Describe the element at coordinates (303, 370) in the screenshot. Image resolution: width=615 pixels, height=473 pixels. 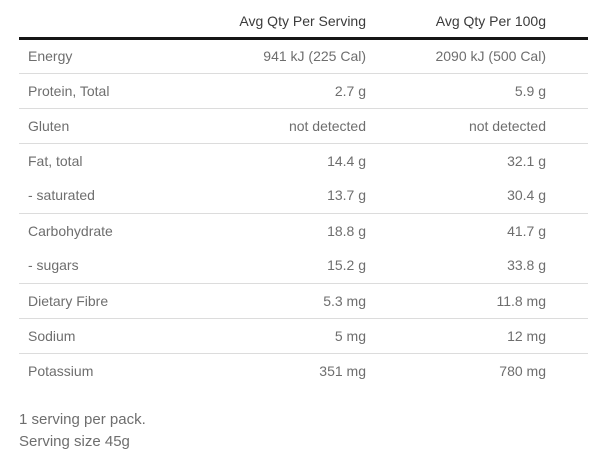
I see `table-row: Potassium 351 mg 780 mg` at that location.